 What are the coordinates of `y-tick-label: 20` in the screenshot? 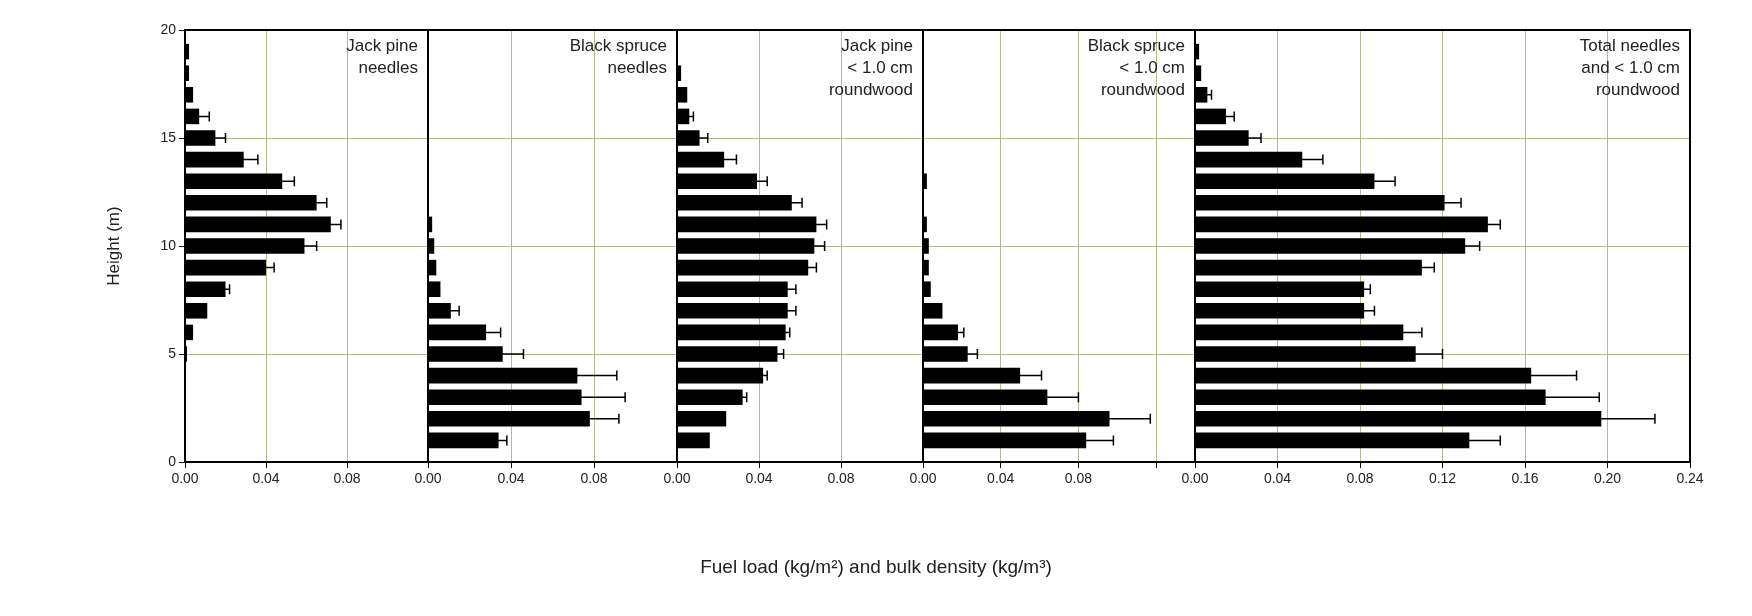 It's located at (168, 28).